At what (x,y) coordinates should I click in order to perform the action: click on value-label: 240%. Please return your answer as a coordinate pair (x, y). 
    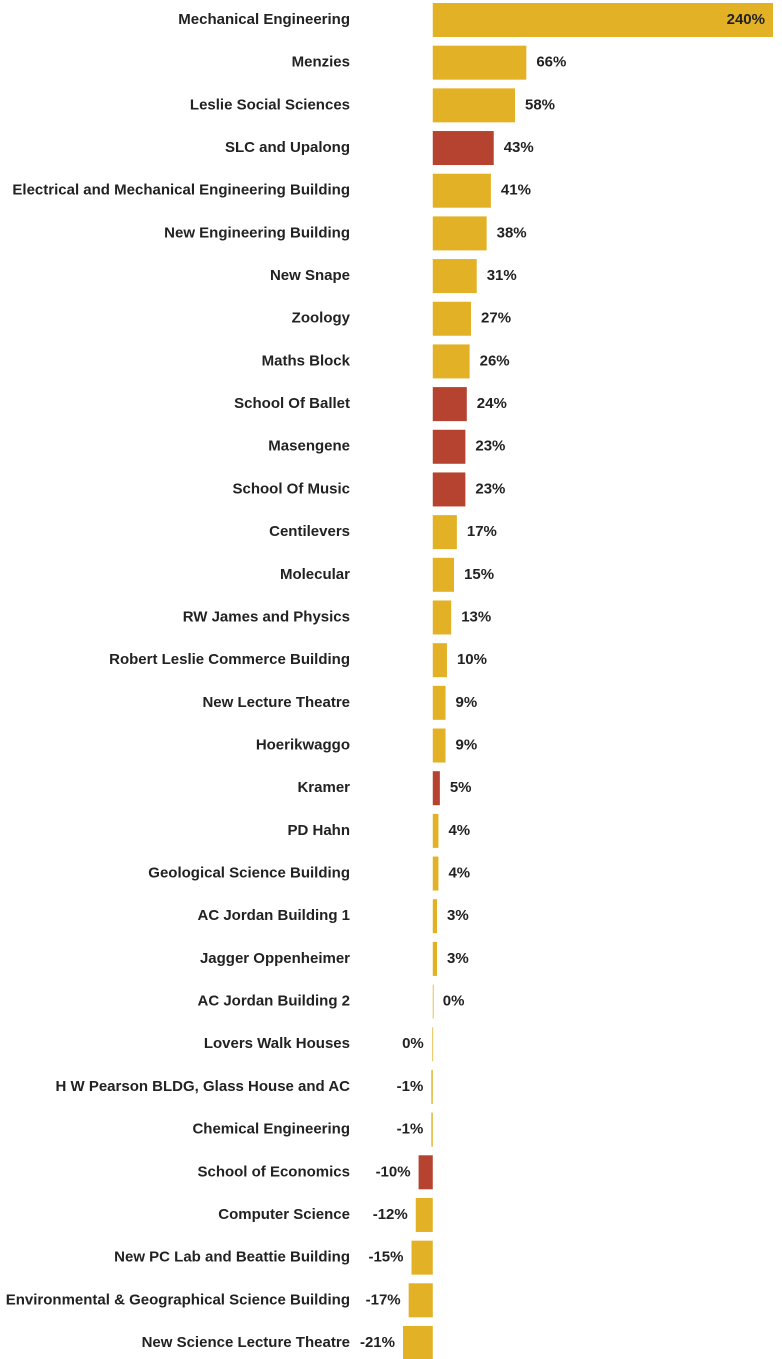
    Looking at the image, I should click on (746, 19).